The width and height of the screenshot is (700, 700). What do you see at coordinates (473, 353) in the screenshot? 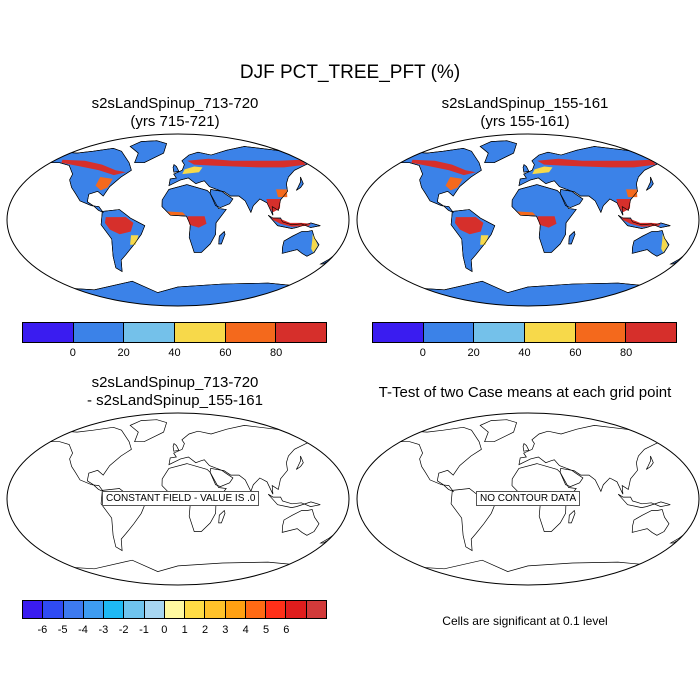
I see `colorbar-case2-ticks-label-1: 20` at bounding box center [473, 353].